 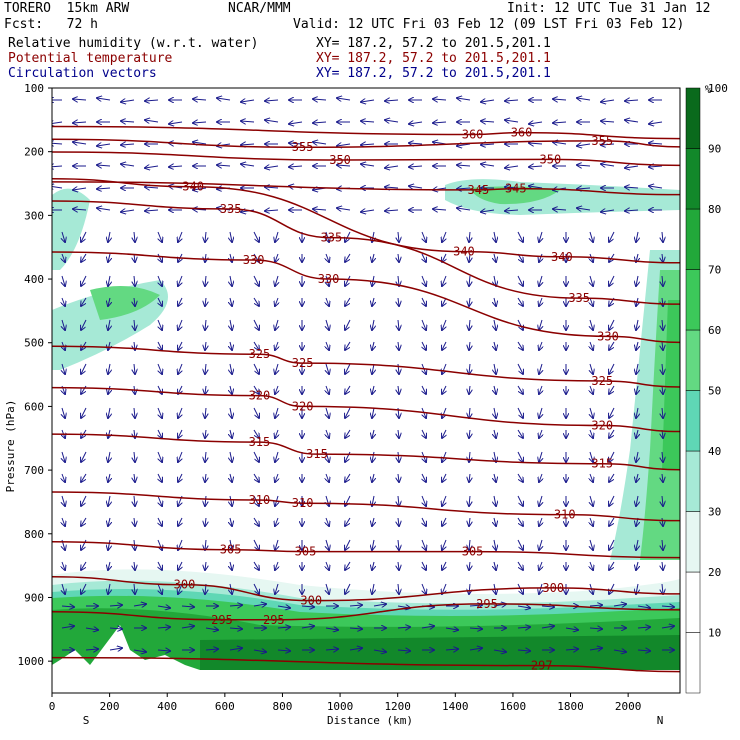 What do you see at coordinates (231, 550) in the screenshot?
I see `theta-contour-label: 305` at bounding box center [231, 550].